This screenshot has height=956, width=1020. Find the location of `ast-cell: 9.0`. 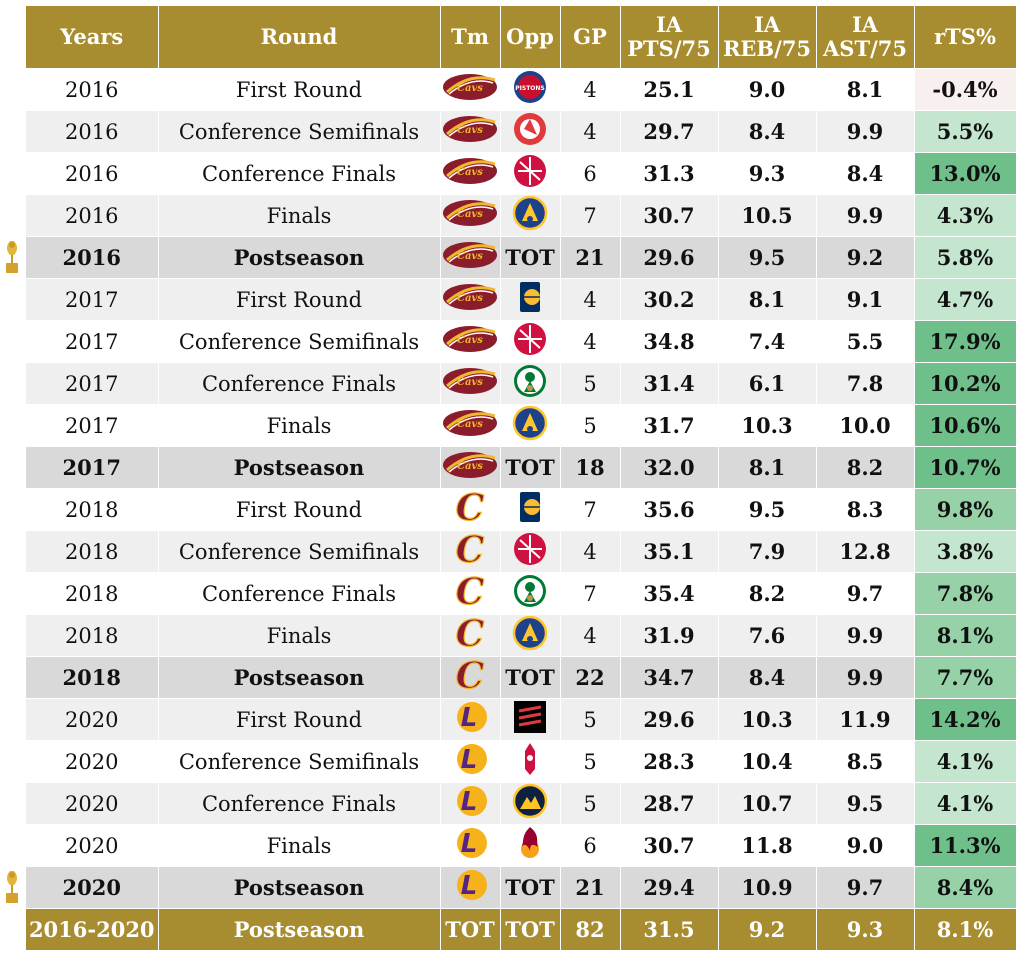

ast-cell: 9.0 is located at coordinates (865, 845).